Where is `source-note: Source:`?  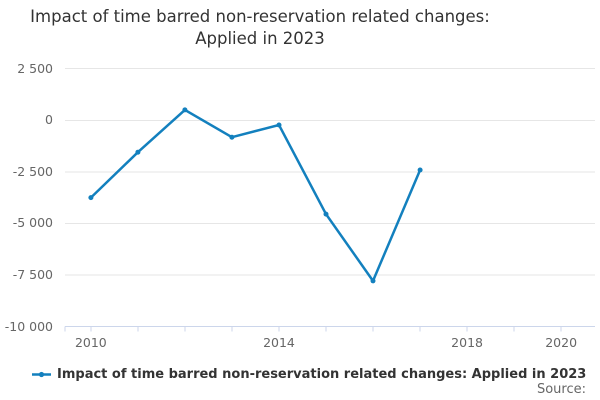 source-note: Source: is located at coordinates (561, 389).